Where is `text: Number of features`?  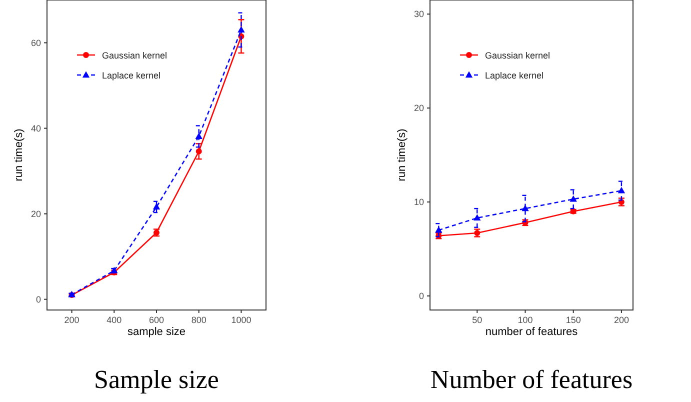
text: Number of features is located at coordinates (531, 379).